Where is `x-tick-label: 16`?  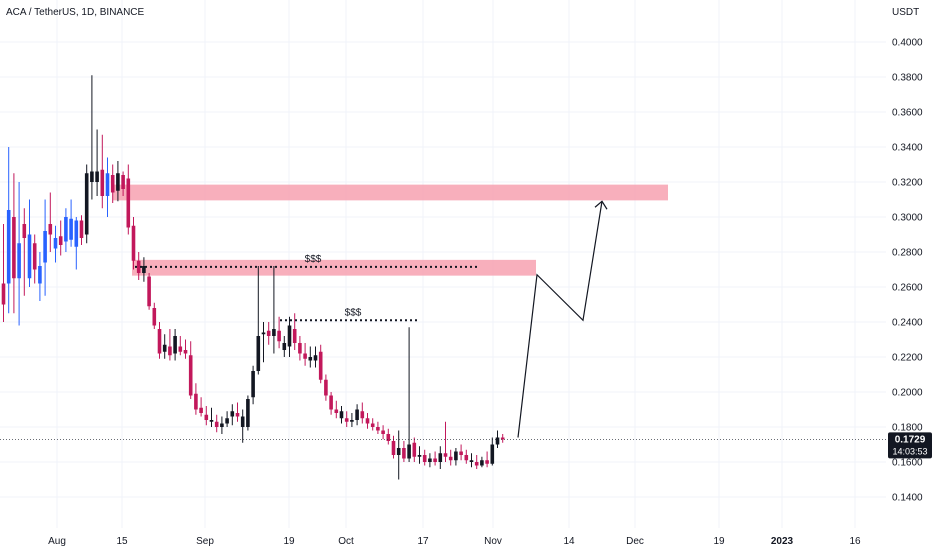
x-tick-label: 16 is located at coordinates (855, 541).